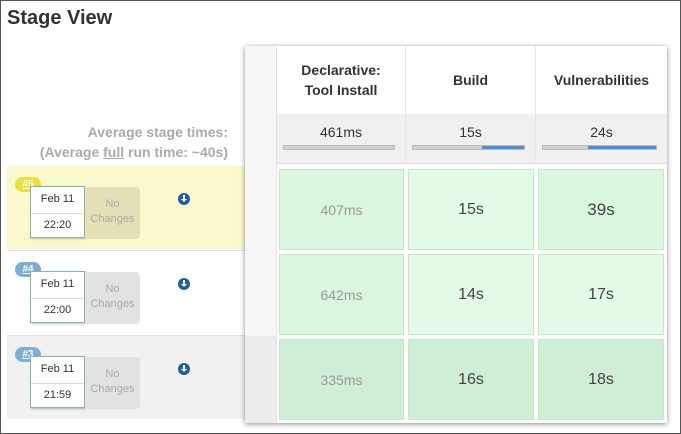 The height and width of the screenshot is (434, 681). Describe the element at coordinates (601, 209) in the screenshot. I see `stage-cell-vulnerabilities: 39s` at that location.